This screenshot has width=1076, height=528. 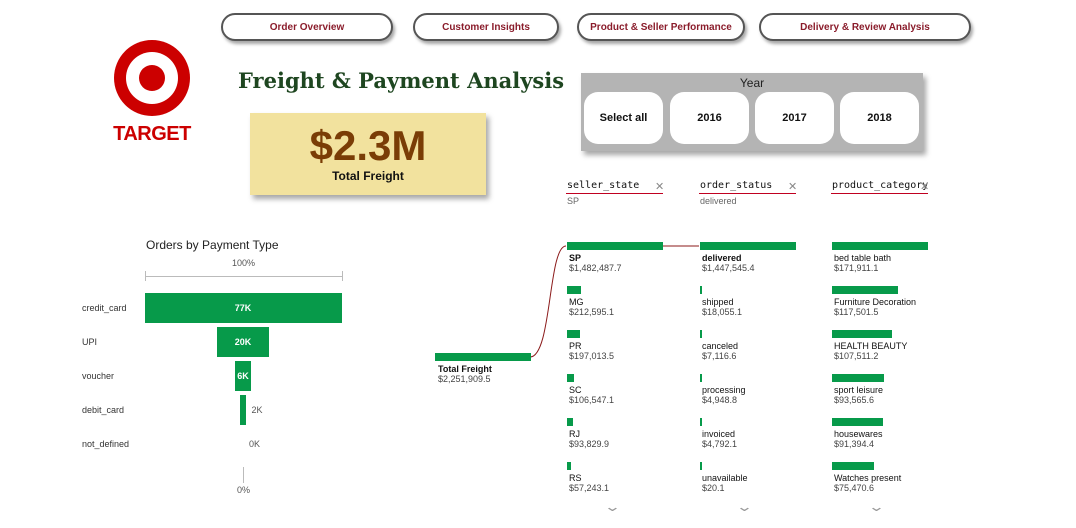 I want to click on clear-product-category-icon: ✕, so click(x=925, y=186).